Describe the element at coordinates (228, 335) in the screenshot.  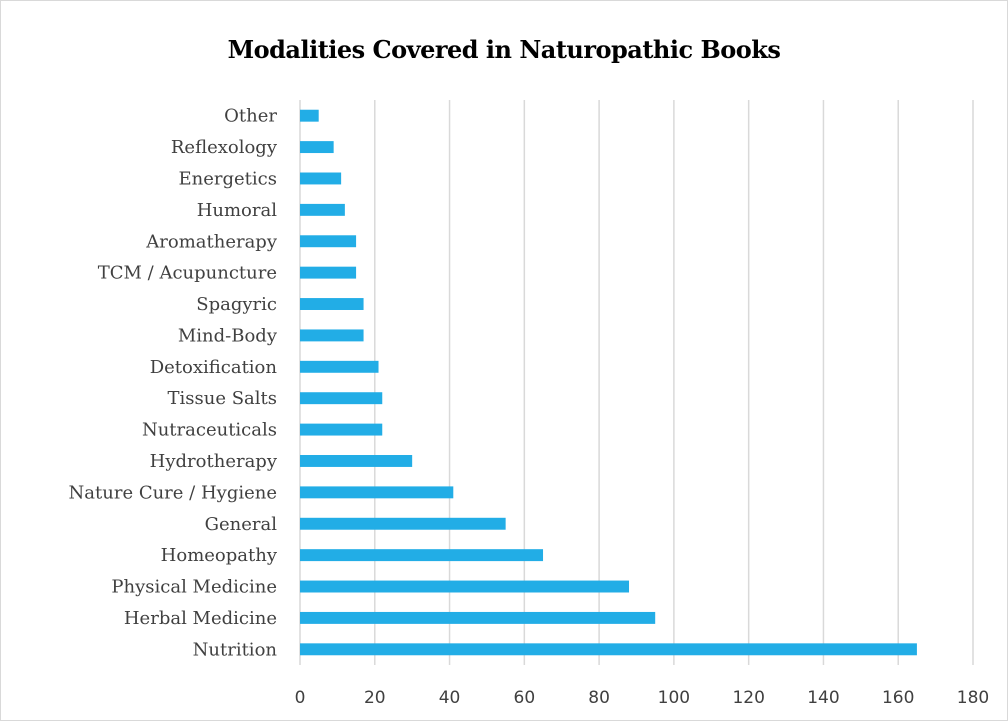
I see `category-label: Mind-Body` at that location.